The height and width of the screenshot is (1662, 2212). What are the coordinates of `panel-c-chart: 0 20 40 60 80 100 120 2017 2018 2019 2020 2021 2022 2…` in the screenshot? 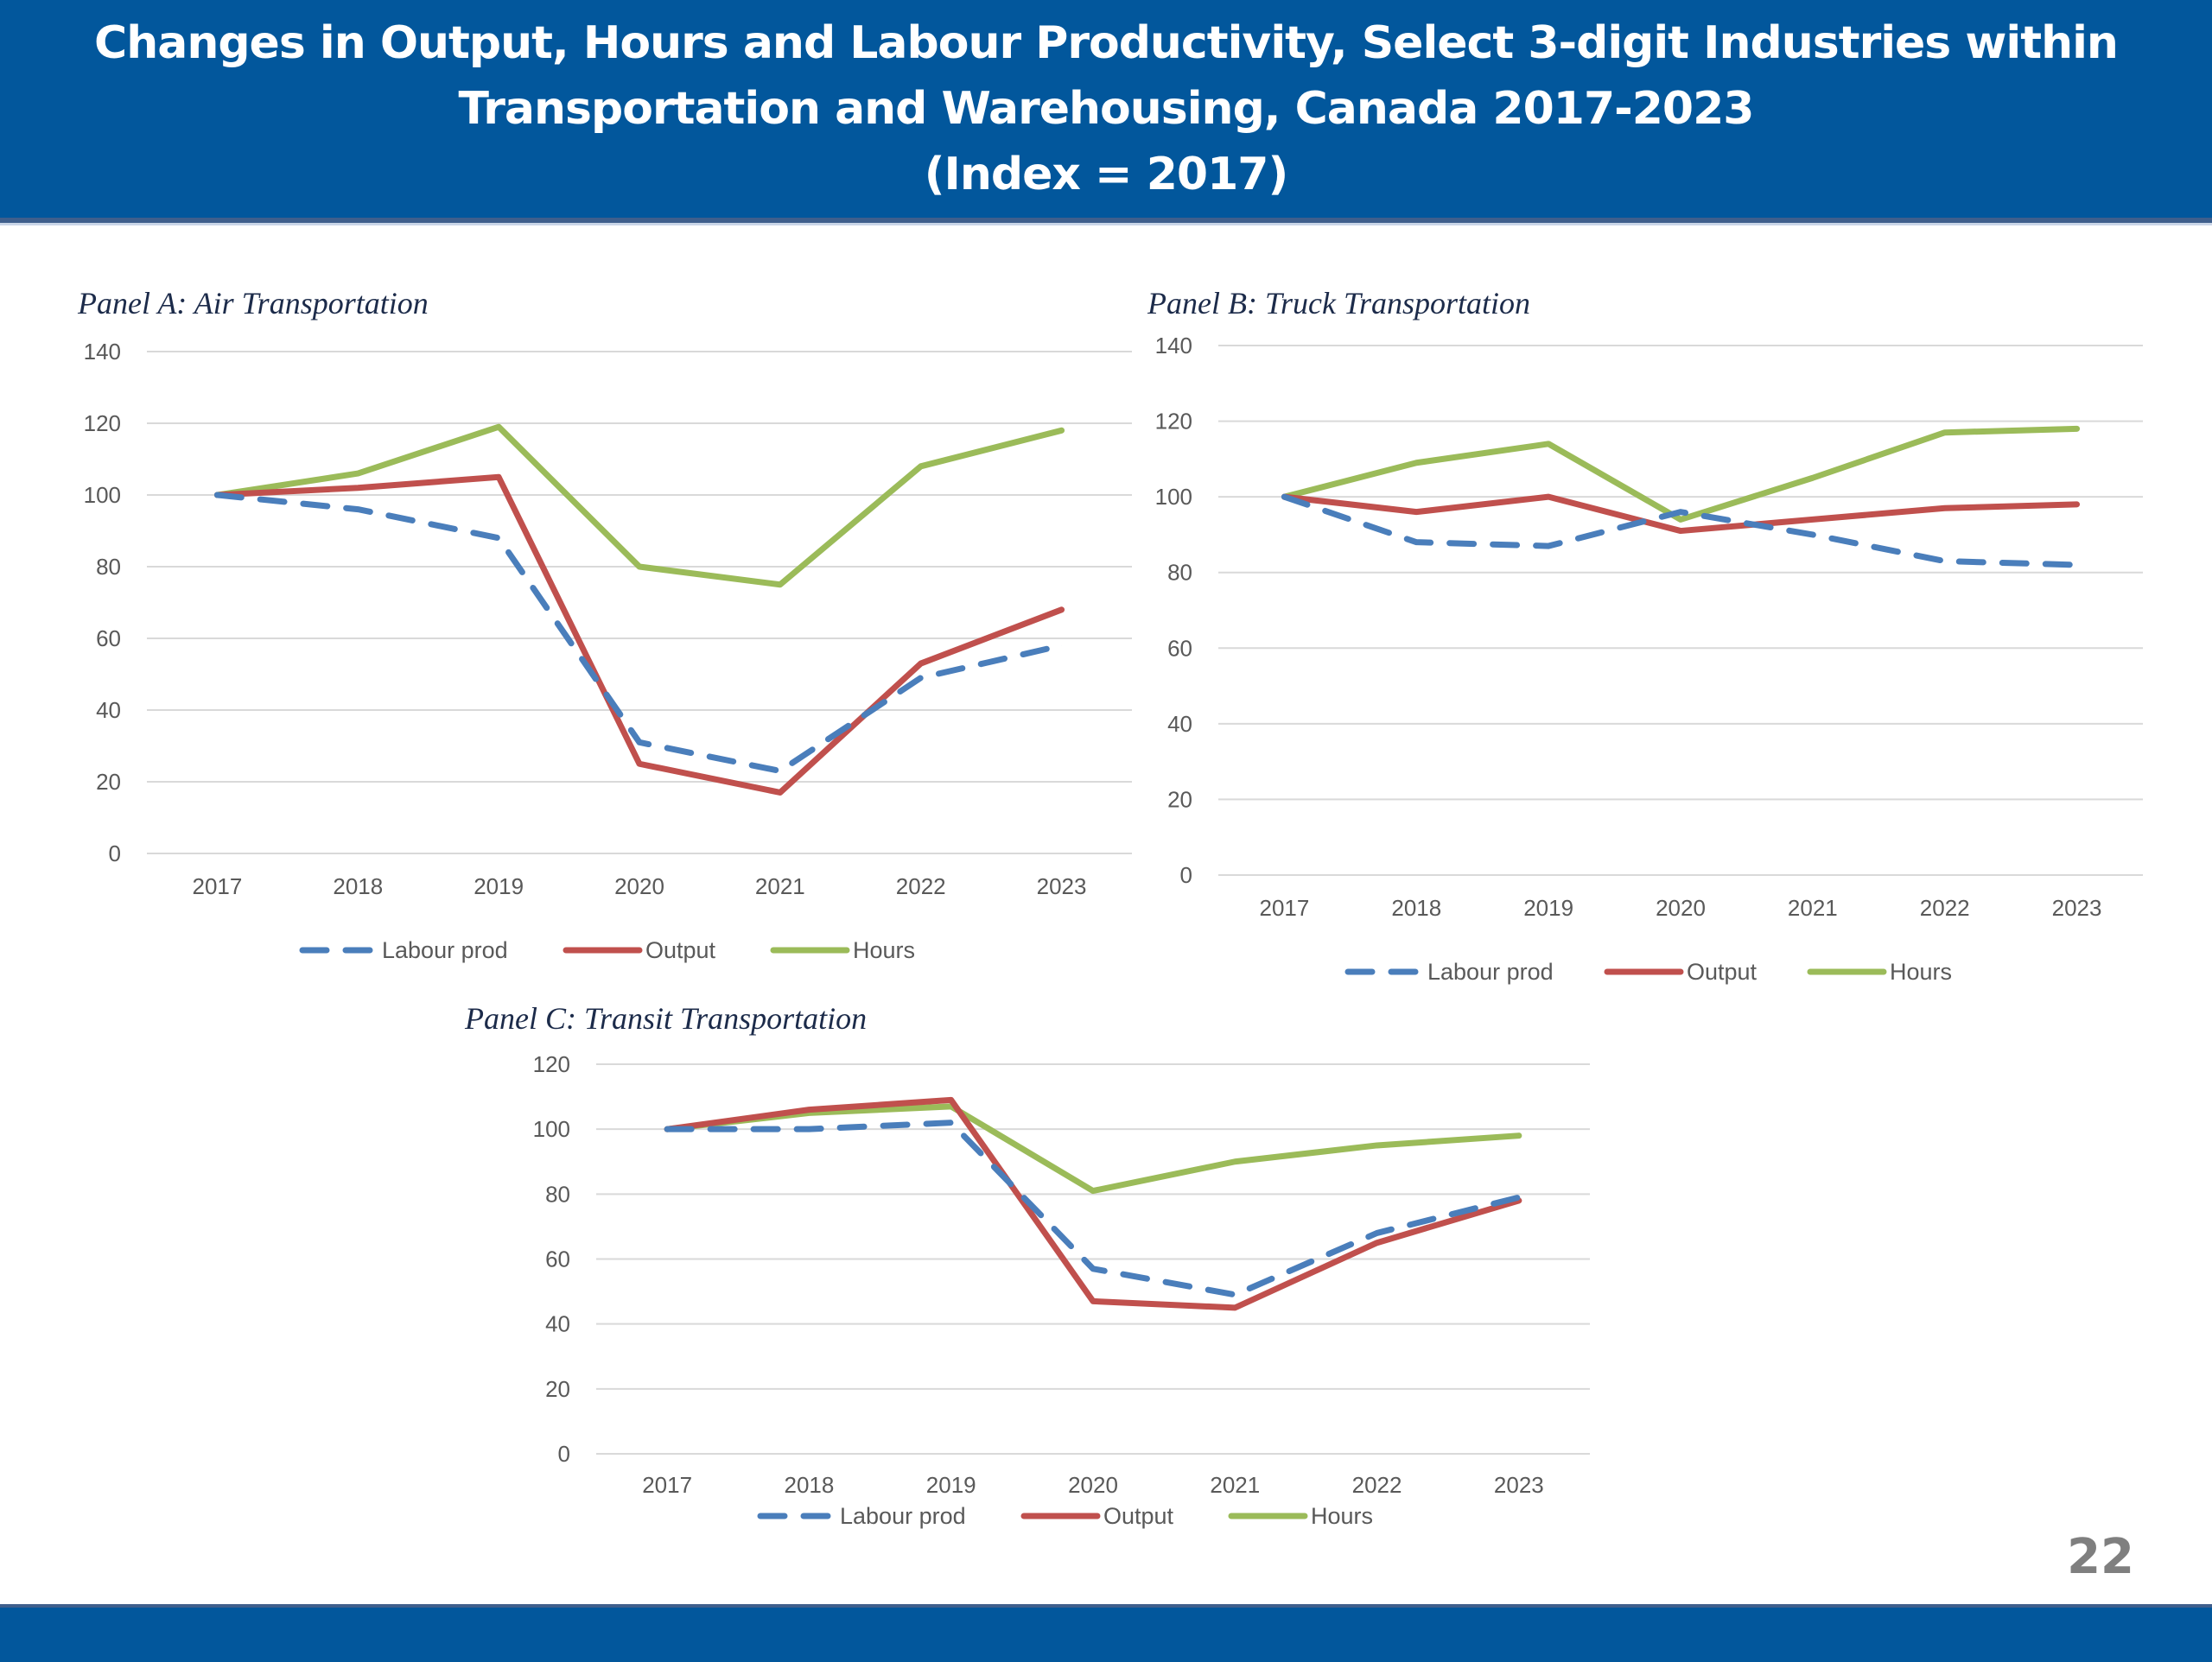 It's located at (1054, 1291).